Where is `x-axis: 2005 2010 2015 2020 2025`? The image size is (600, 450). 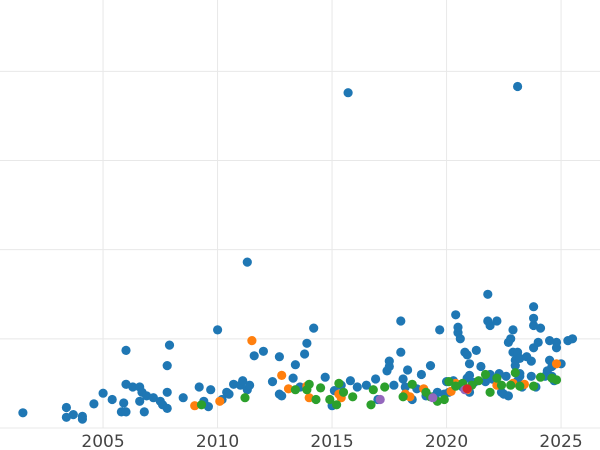
x-axis: 2005 2010 2015 2020 2025 is located at coordinates (331, 441).